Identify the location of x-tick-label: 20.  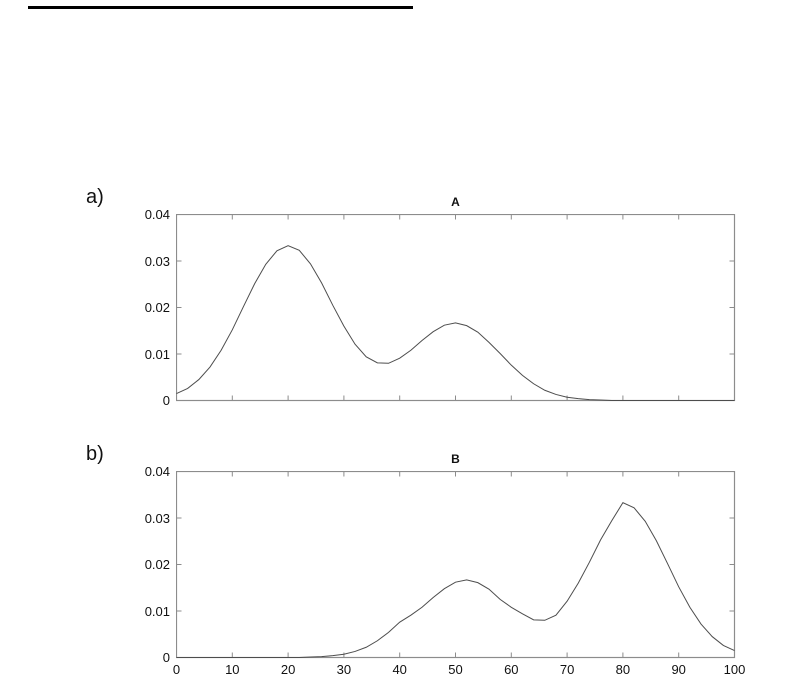
(288, 669).